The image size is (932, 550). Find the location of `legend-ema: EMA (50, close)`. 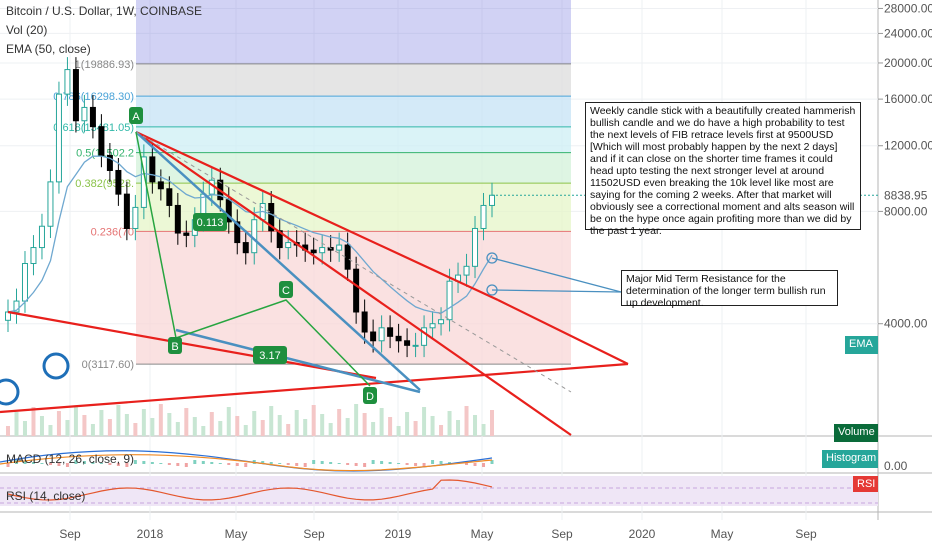

legend-ema: EMA (50, close) is located at coordinates (48, 49).